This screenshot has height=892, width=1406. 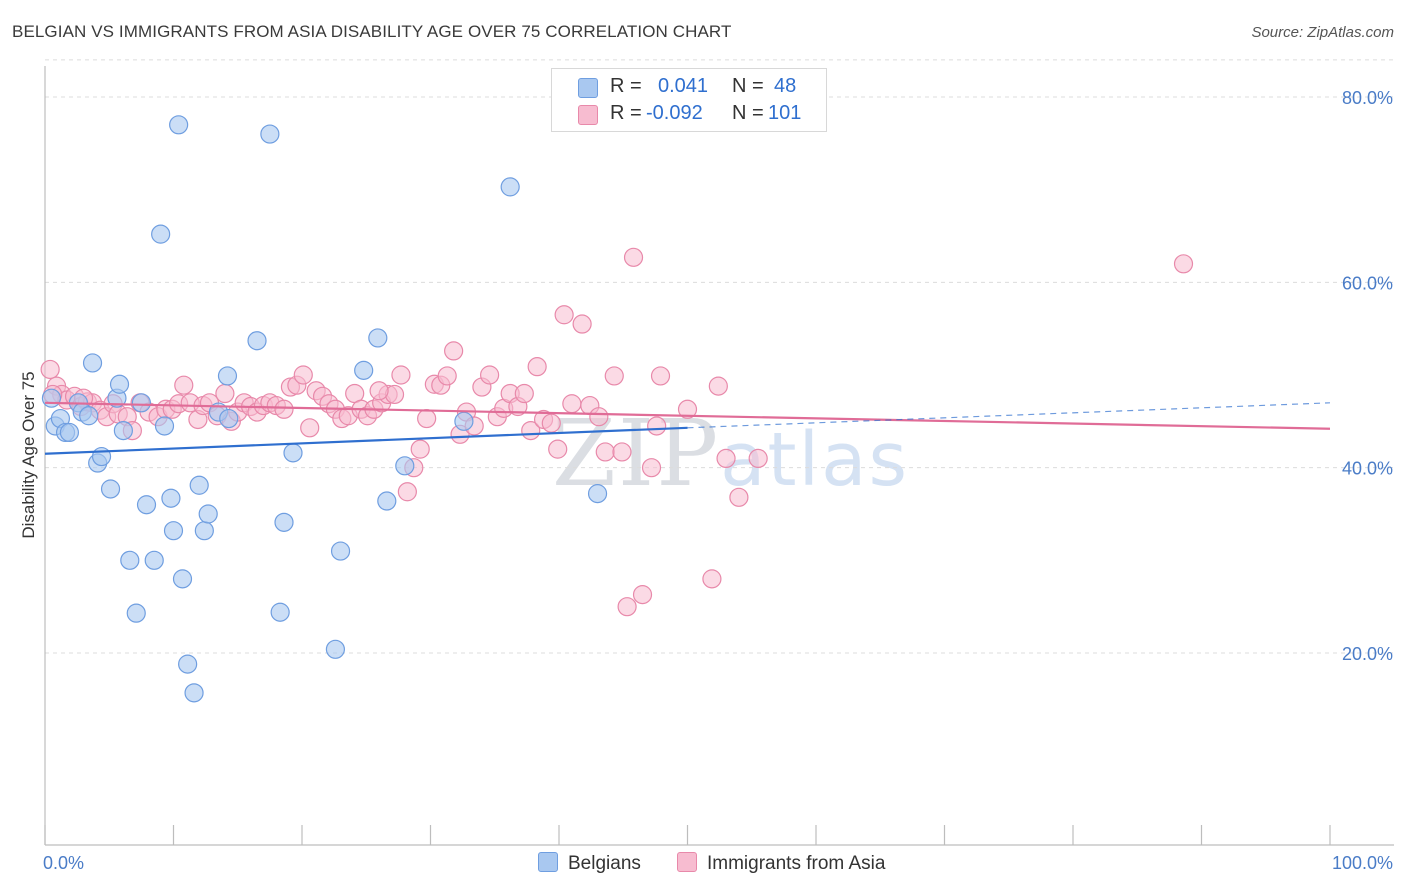 I want to click on y-tick-label: 20.0%, so click(x=1367, y=654).